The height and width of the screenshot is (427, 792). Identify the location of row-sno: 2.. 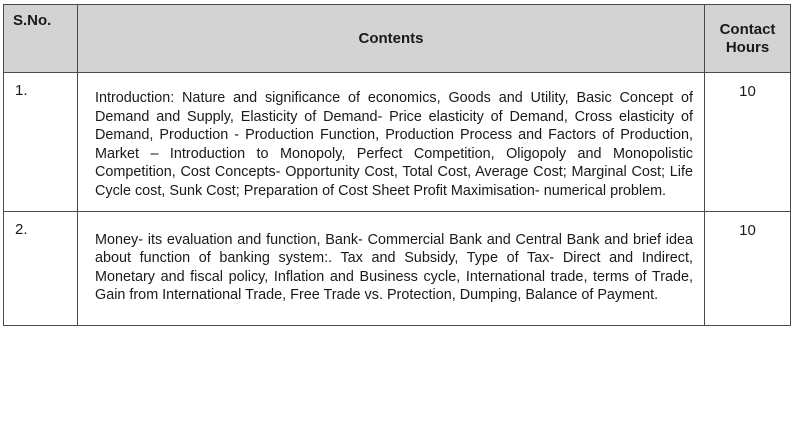
(40, 268).